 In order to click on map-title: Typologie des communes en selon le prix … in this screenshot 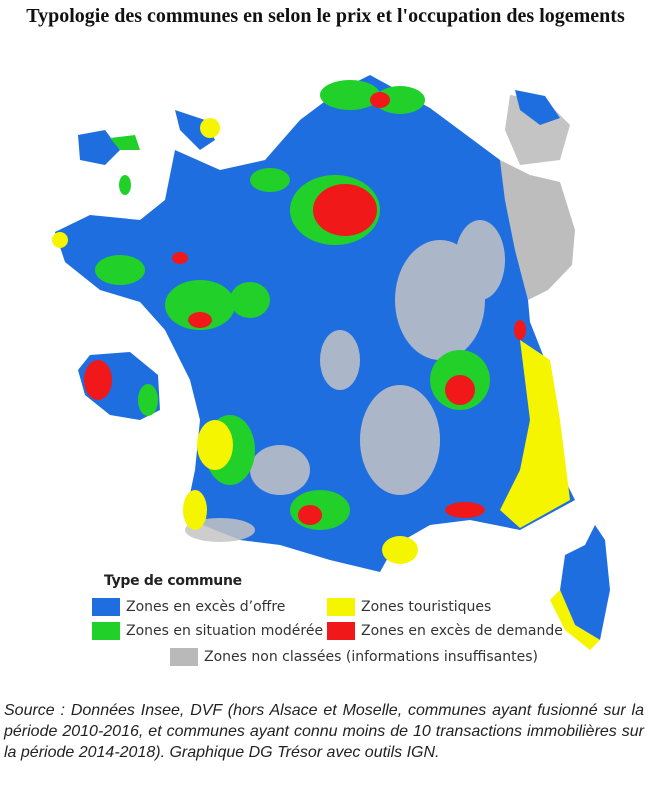, I will do `click(325, 16)`.